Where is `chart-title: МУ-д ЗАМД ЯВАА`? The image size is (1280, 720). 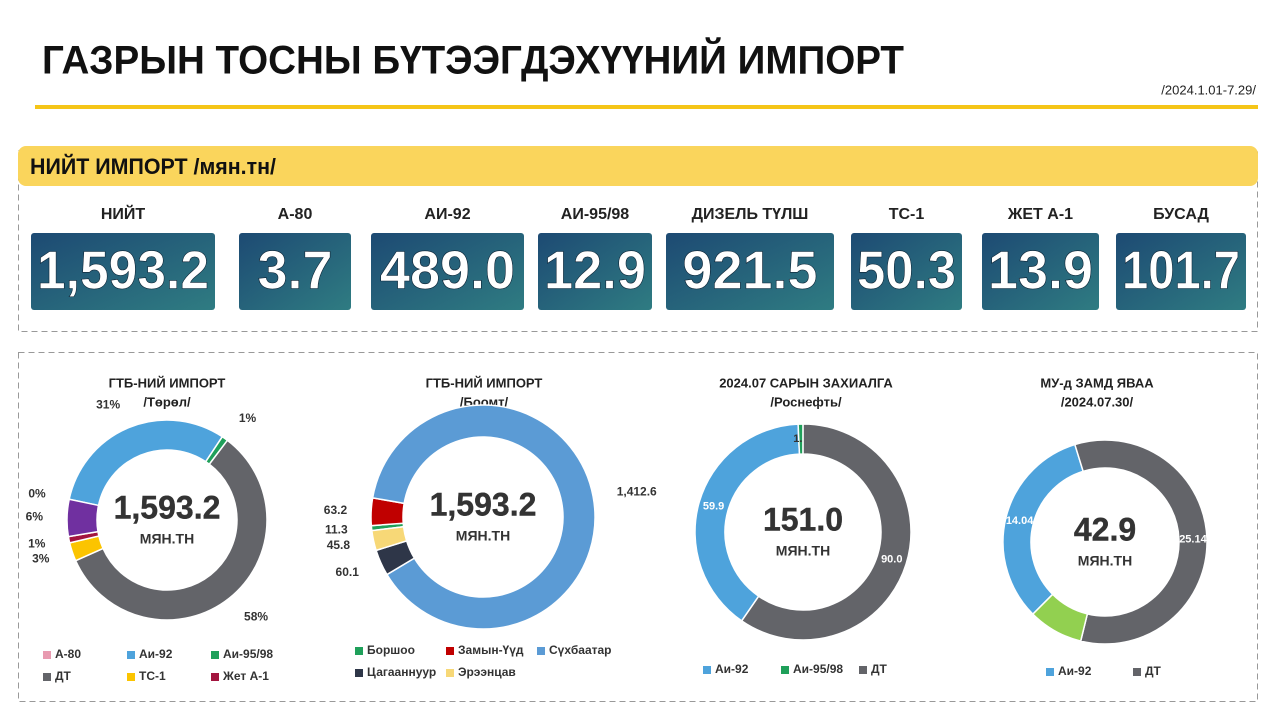 chart-title: МУ-д ЗАМД ЯВАА is located at coordinates (1097, 382).